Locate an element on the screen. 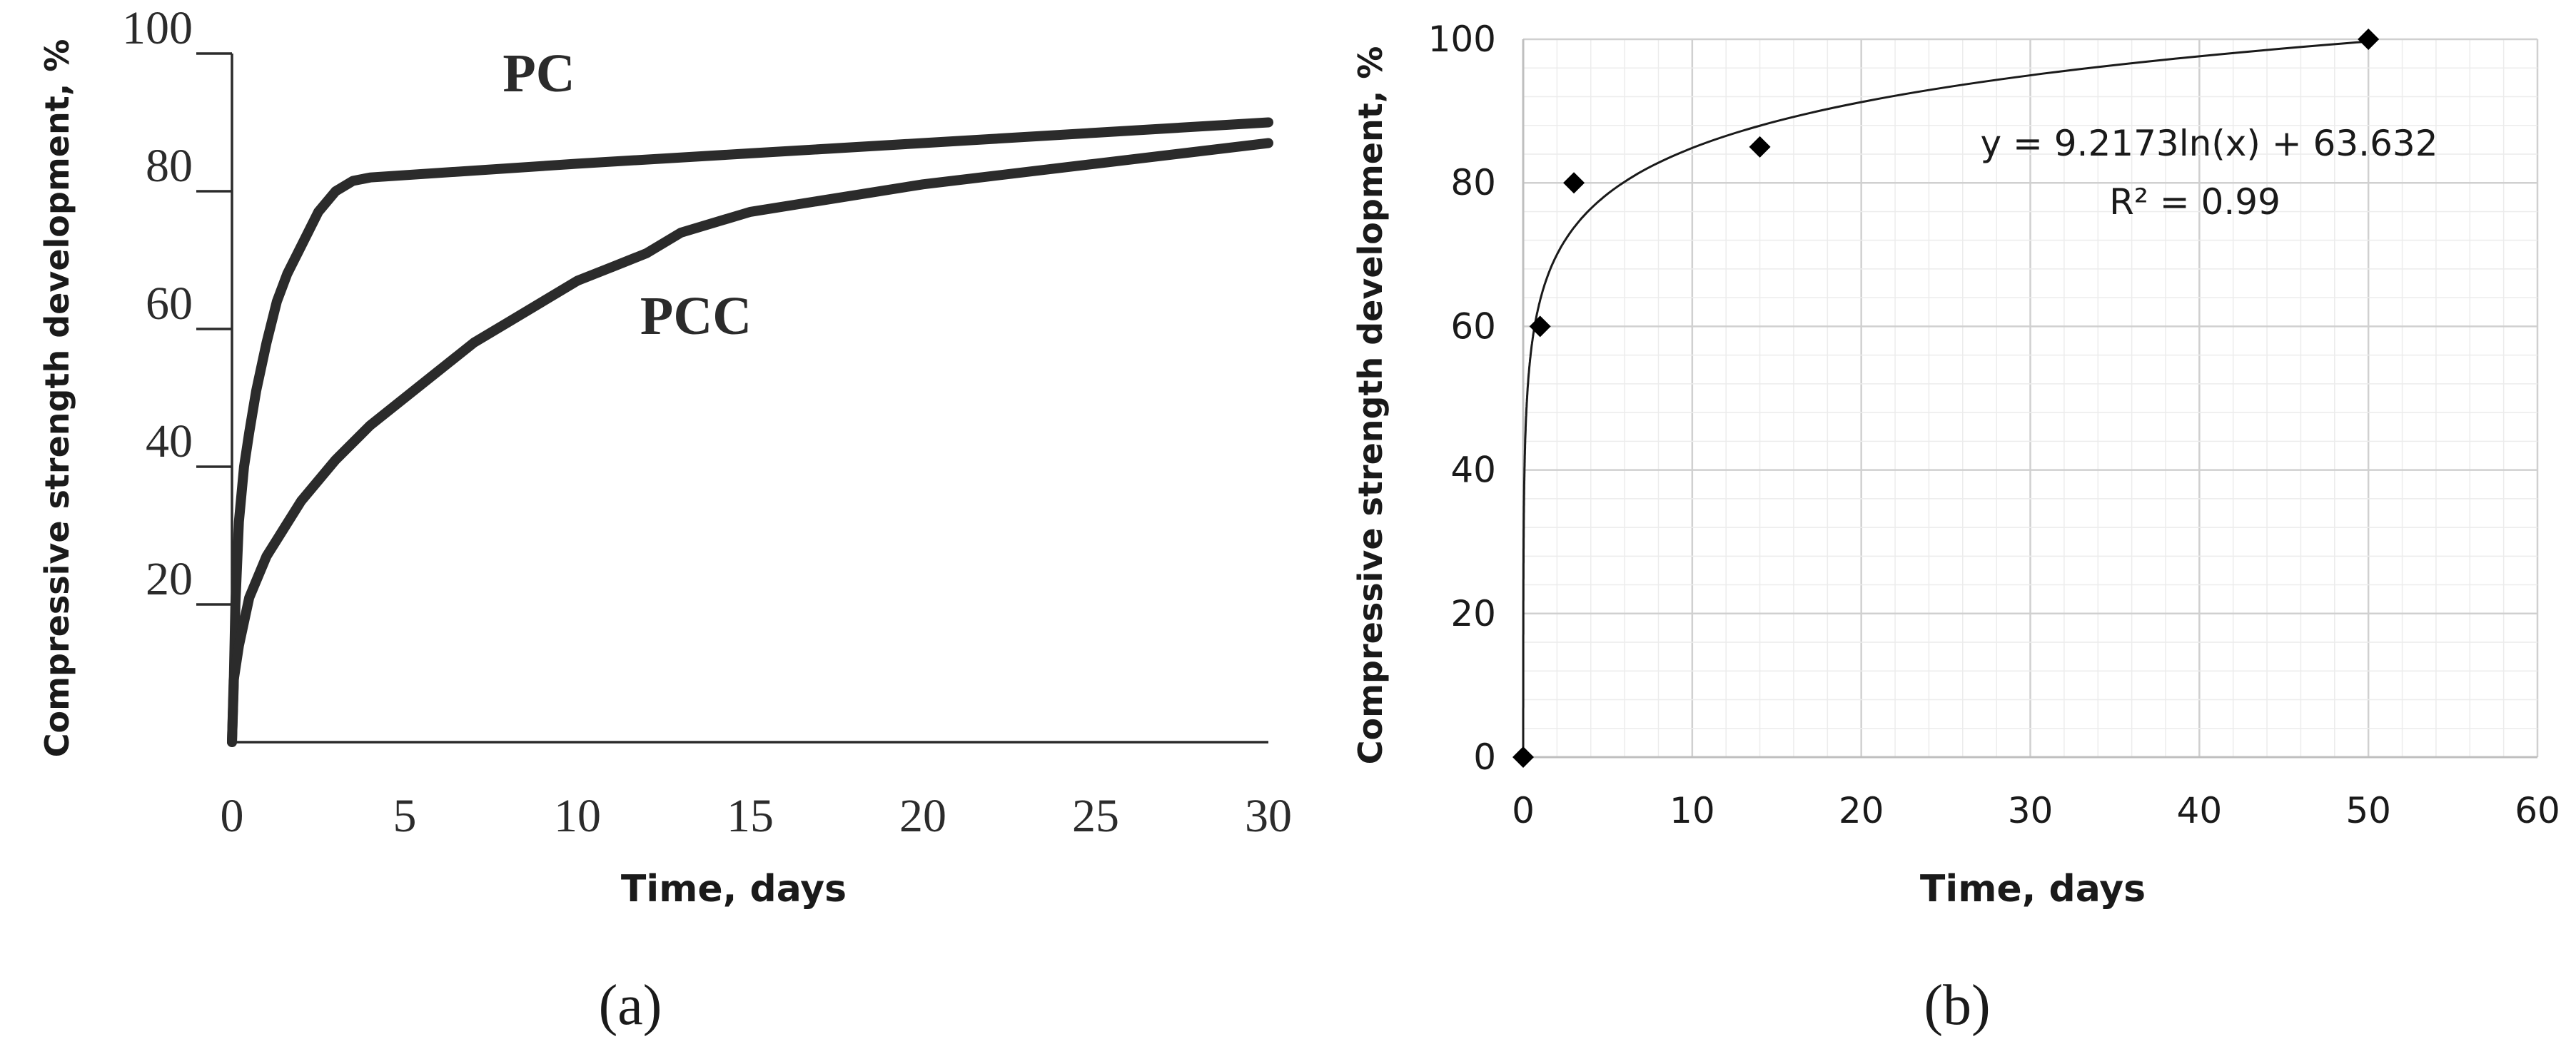 Image resolution: width=2576 pixels, height=1054 pixels. x-tick-label-a: 30 is located at coordinates (1268, 816).